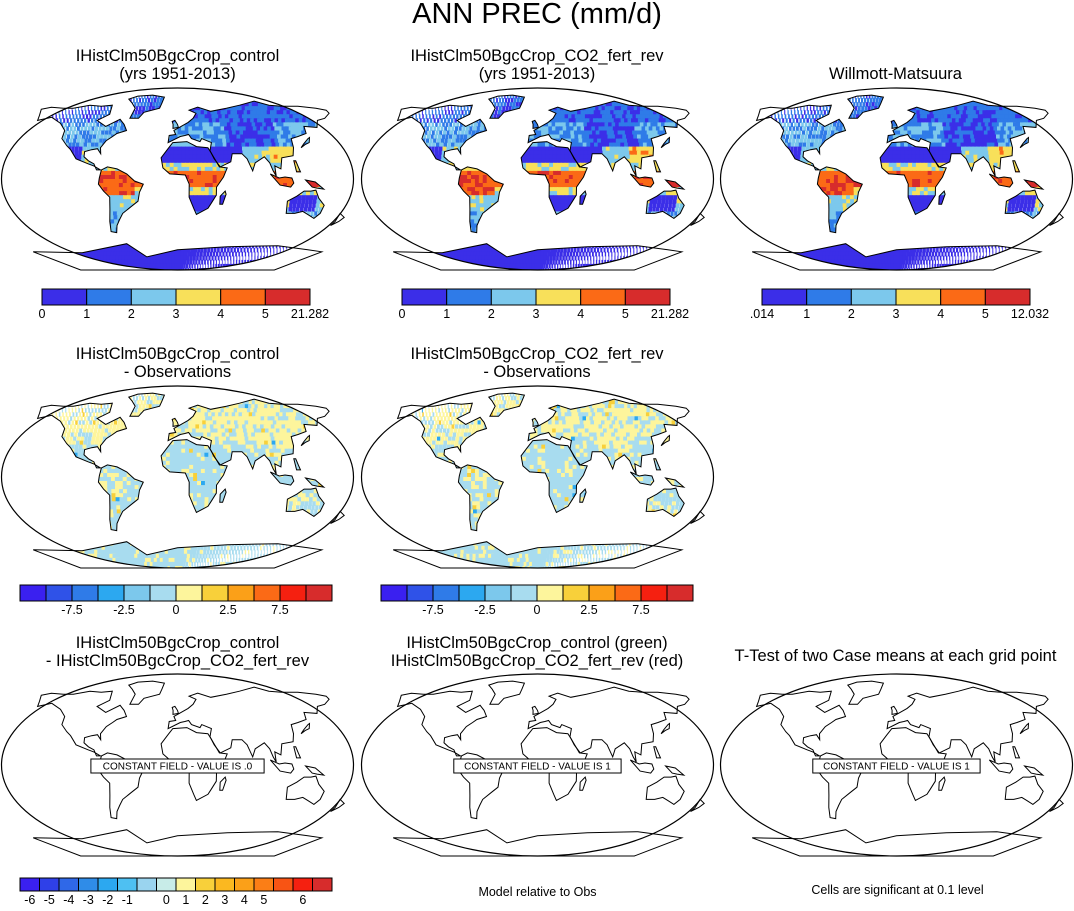 The height and width of the screenshot is (911, 1074). I want to click on panel-5-title-line2: - Observations, so click(537, 372).